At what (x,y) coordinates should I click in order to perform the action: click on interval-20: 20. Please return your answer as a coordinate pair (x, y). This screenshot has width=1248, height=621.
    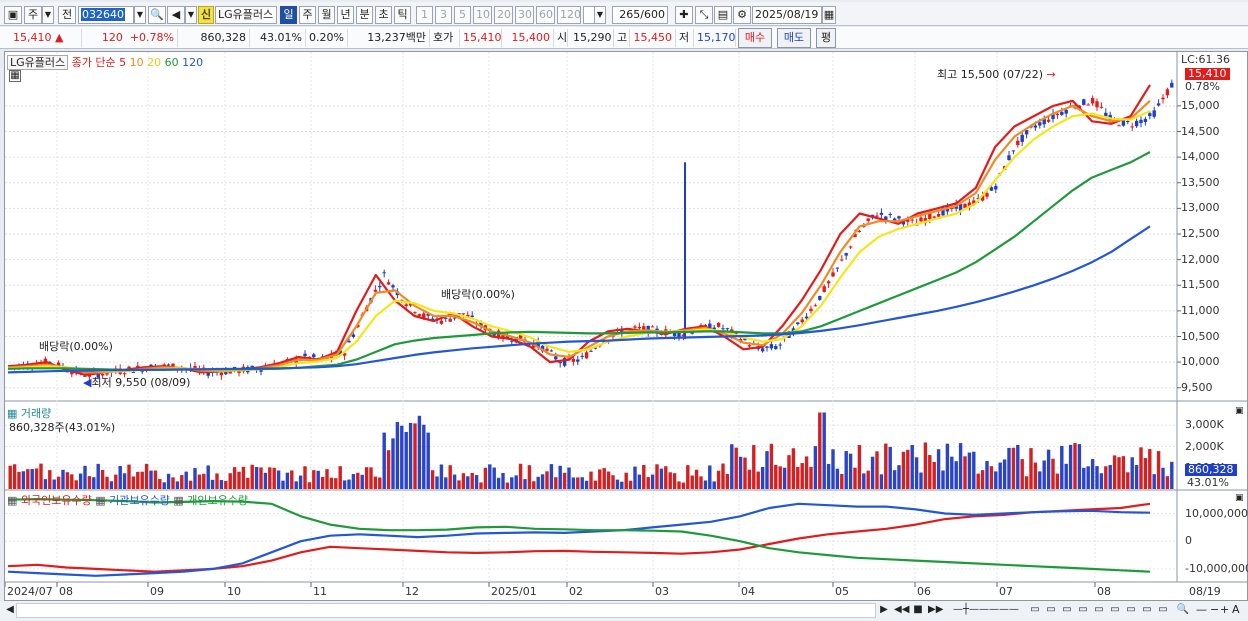
    Looking at the image, I should click on (503, 15).